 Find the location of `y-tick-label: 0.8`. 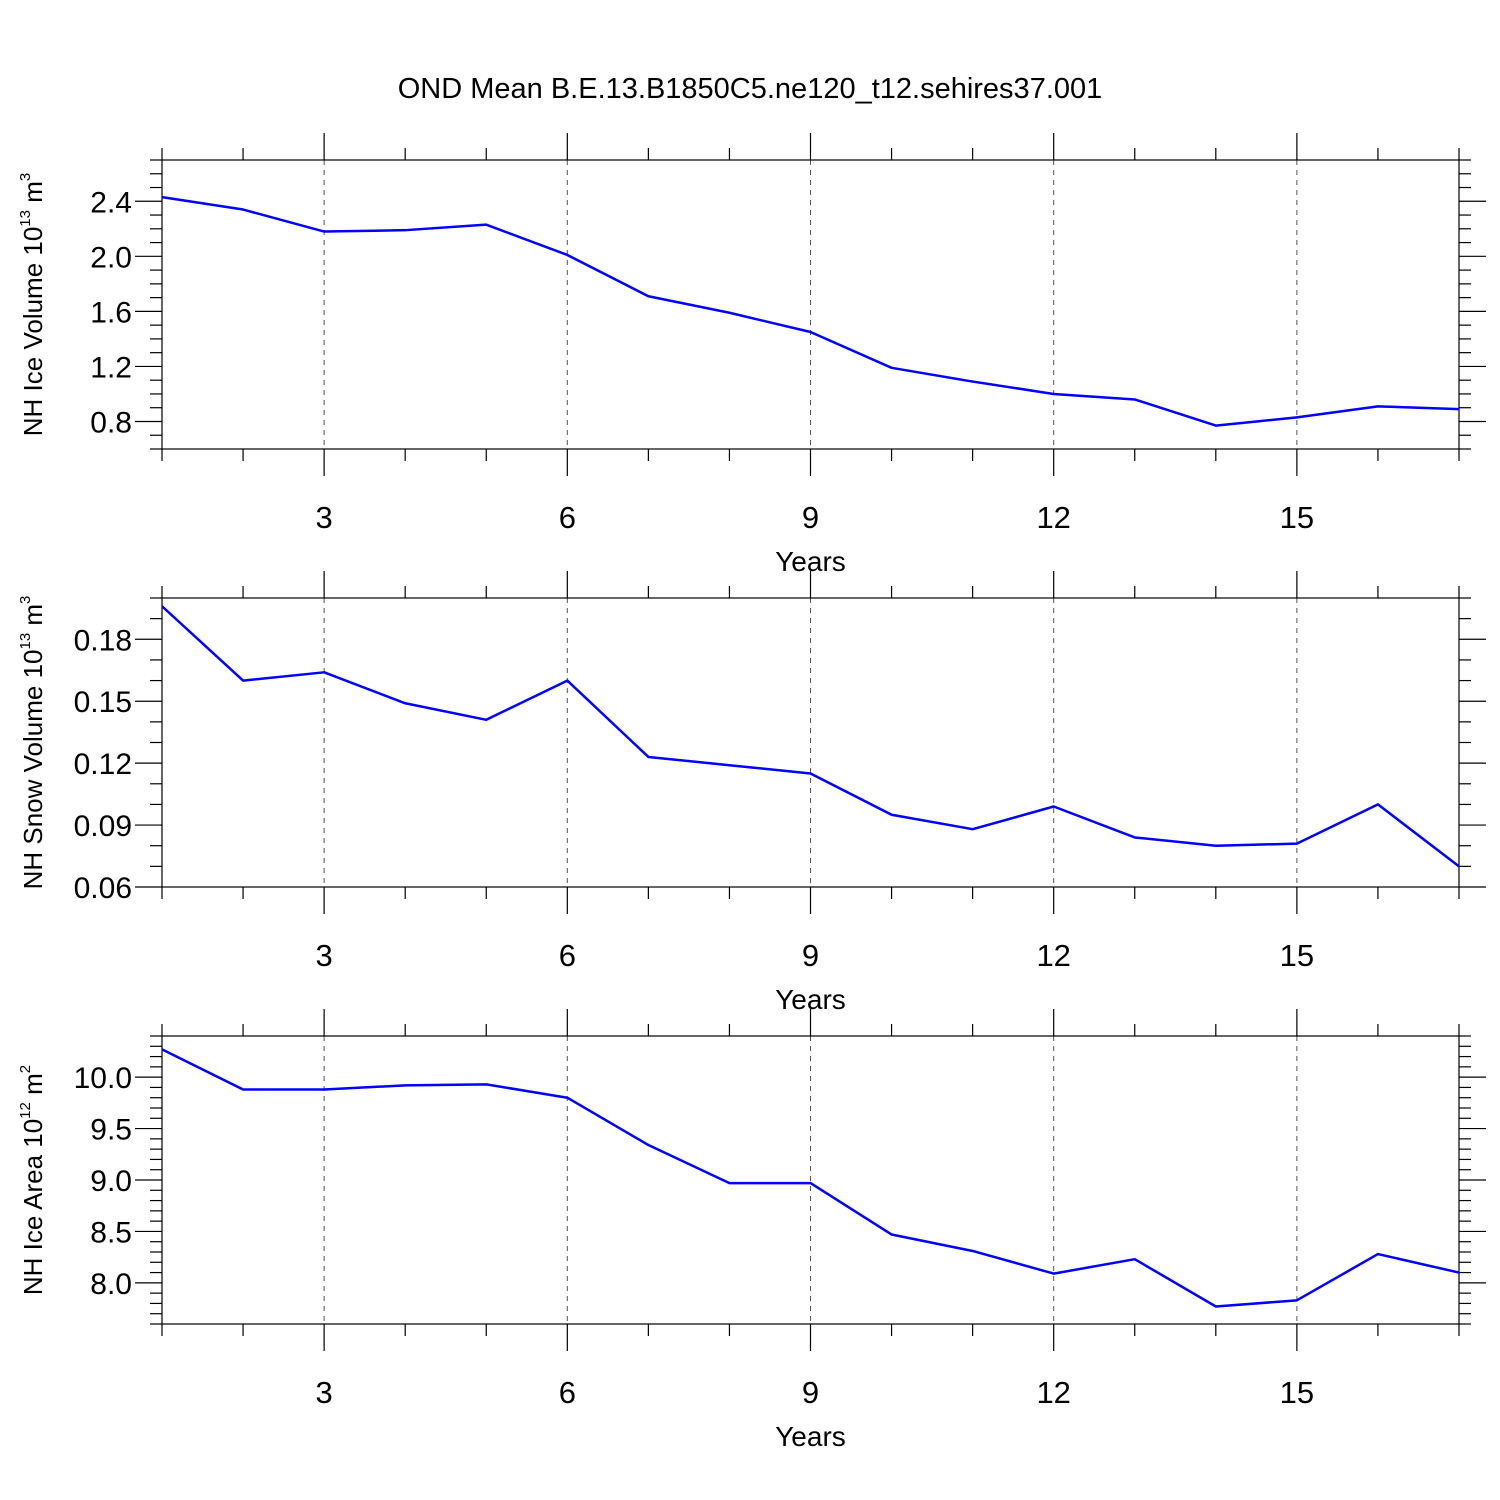

y-tick-label: 0.8 is located at coordinates (111, 422).